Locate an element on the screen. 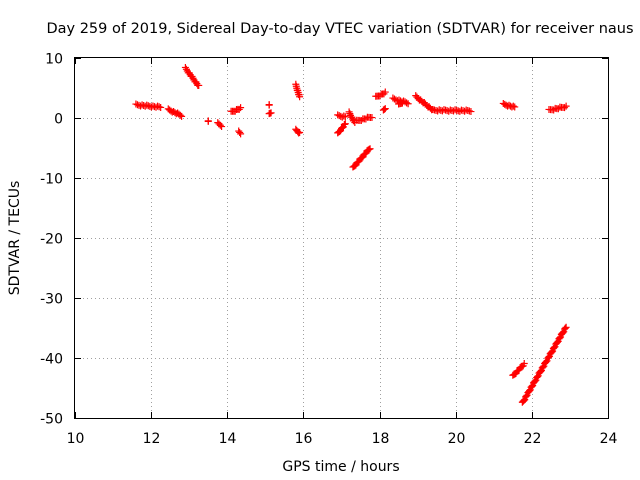 Image resolution: width=640 pixels, height=480 pixels. x-tick-label: 20 is located at coordinates (457, 439).